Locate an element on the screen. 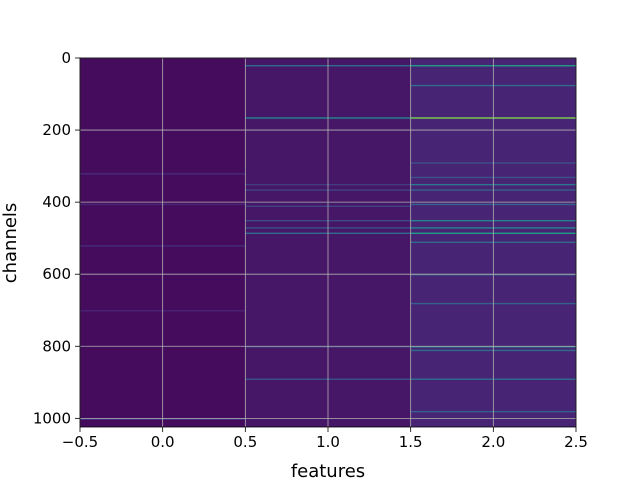  y-tick-label: 400 is located at coordinates (56, 202).